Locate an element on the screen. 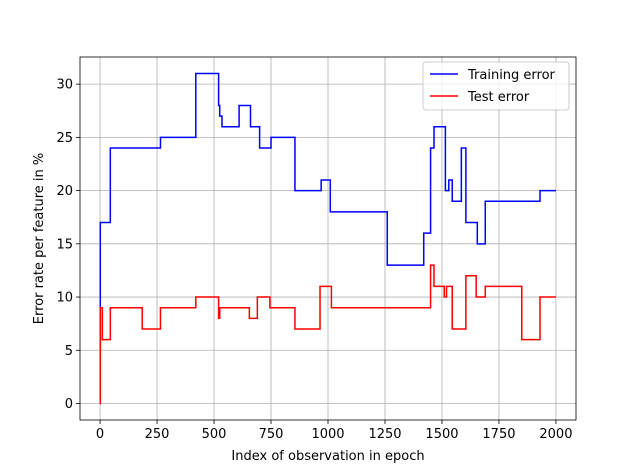 This screenshot has height=472, width=640. x-tick-label: 750 is located at coordinates (271, 434).